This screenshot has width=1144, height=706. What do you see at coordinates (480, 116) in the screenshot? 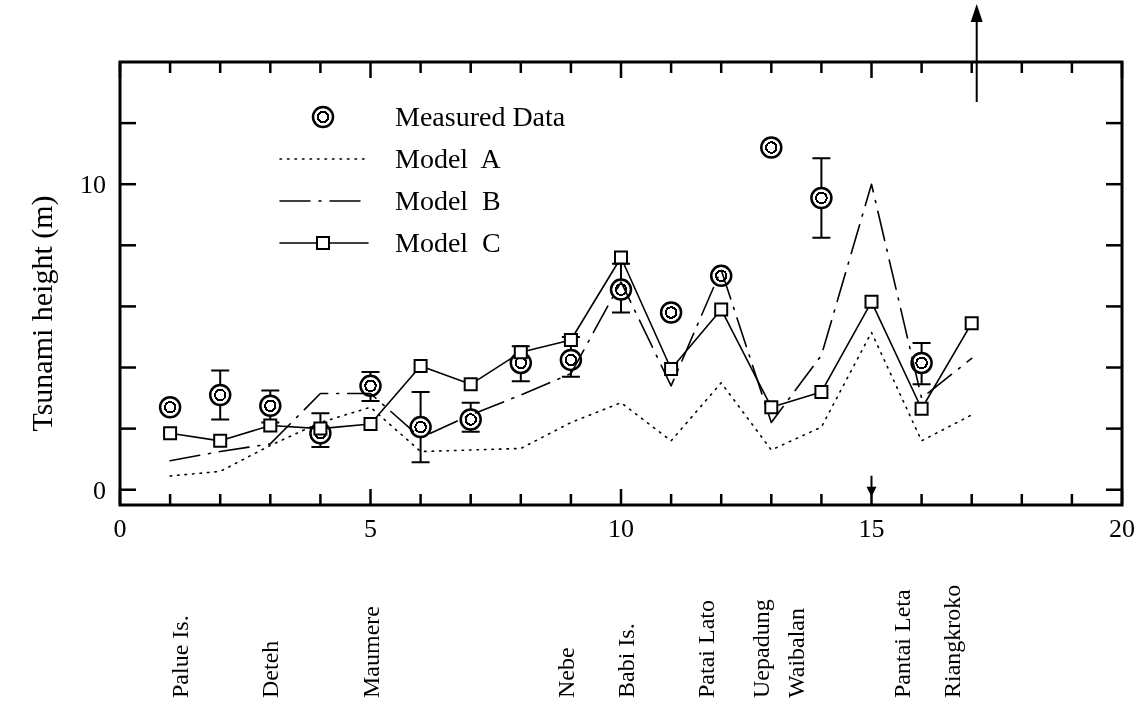
I see `legend-label: Measured Data` at bounding box center [480, 116].